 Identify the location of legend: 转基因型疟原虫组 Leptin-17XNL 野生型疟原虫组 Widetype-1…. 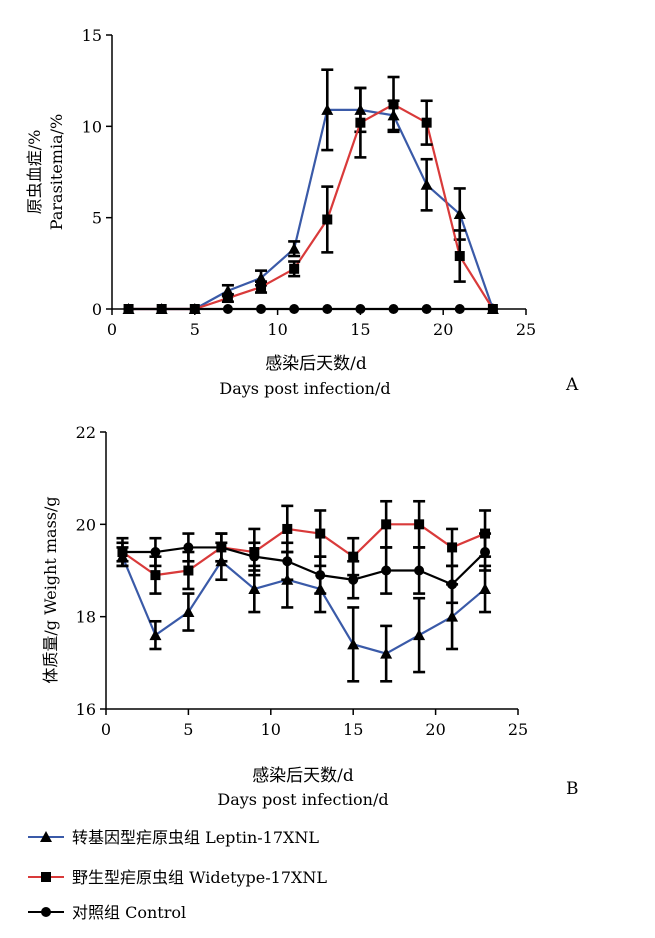
(177, 875).